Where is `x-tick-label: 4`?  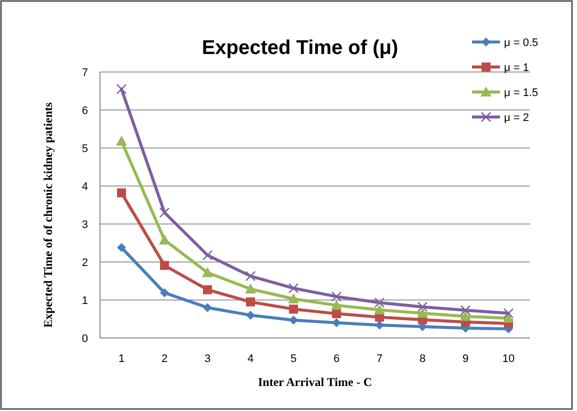
x-tick-label: 4 is located at coordinates (250, 359).